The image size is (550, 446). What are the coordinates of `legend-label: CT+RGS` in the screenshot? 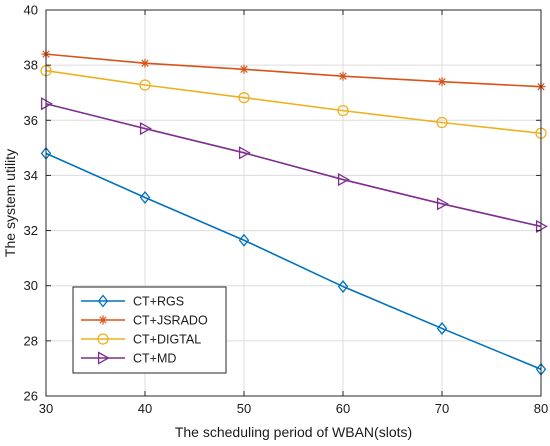 It's located at (158, 302).